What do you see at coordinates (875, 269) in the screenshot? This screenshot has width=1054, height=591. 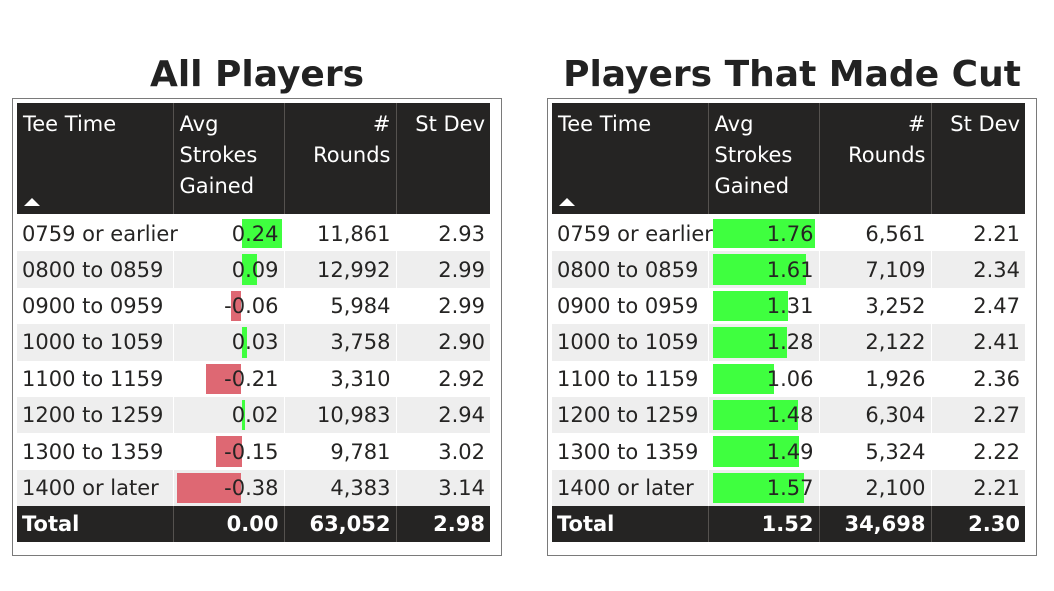 I see `rounds-cell: 7,109` at bounding box center [875, 269].